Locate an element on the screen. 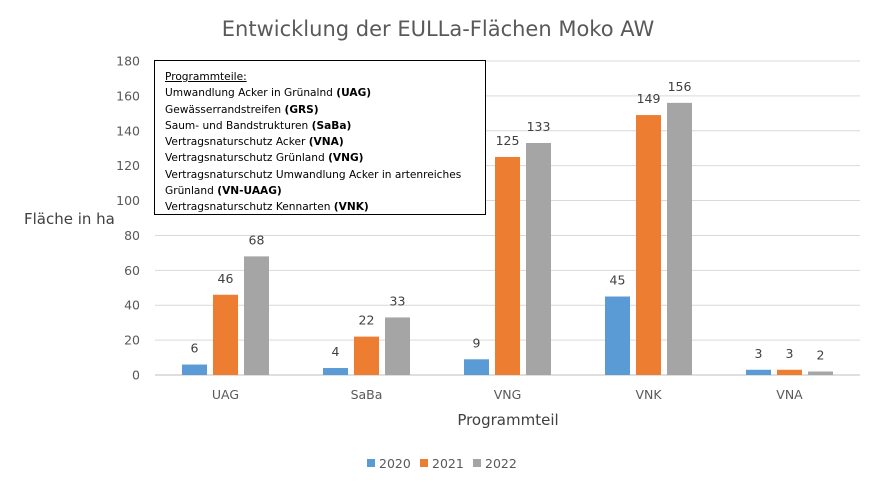 This screenshot has width=877, height=488. legend: 2020 2021 2022 is located at coordinates (442, 463).